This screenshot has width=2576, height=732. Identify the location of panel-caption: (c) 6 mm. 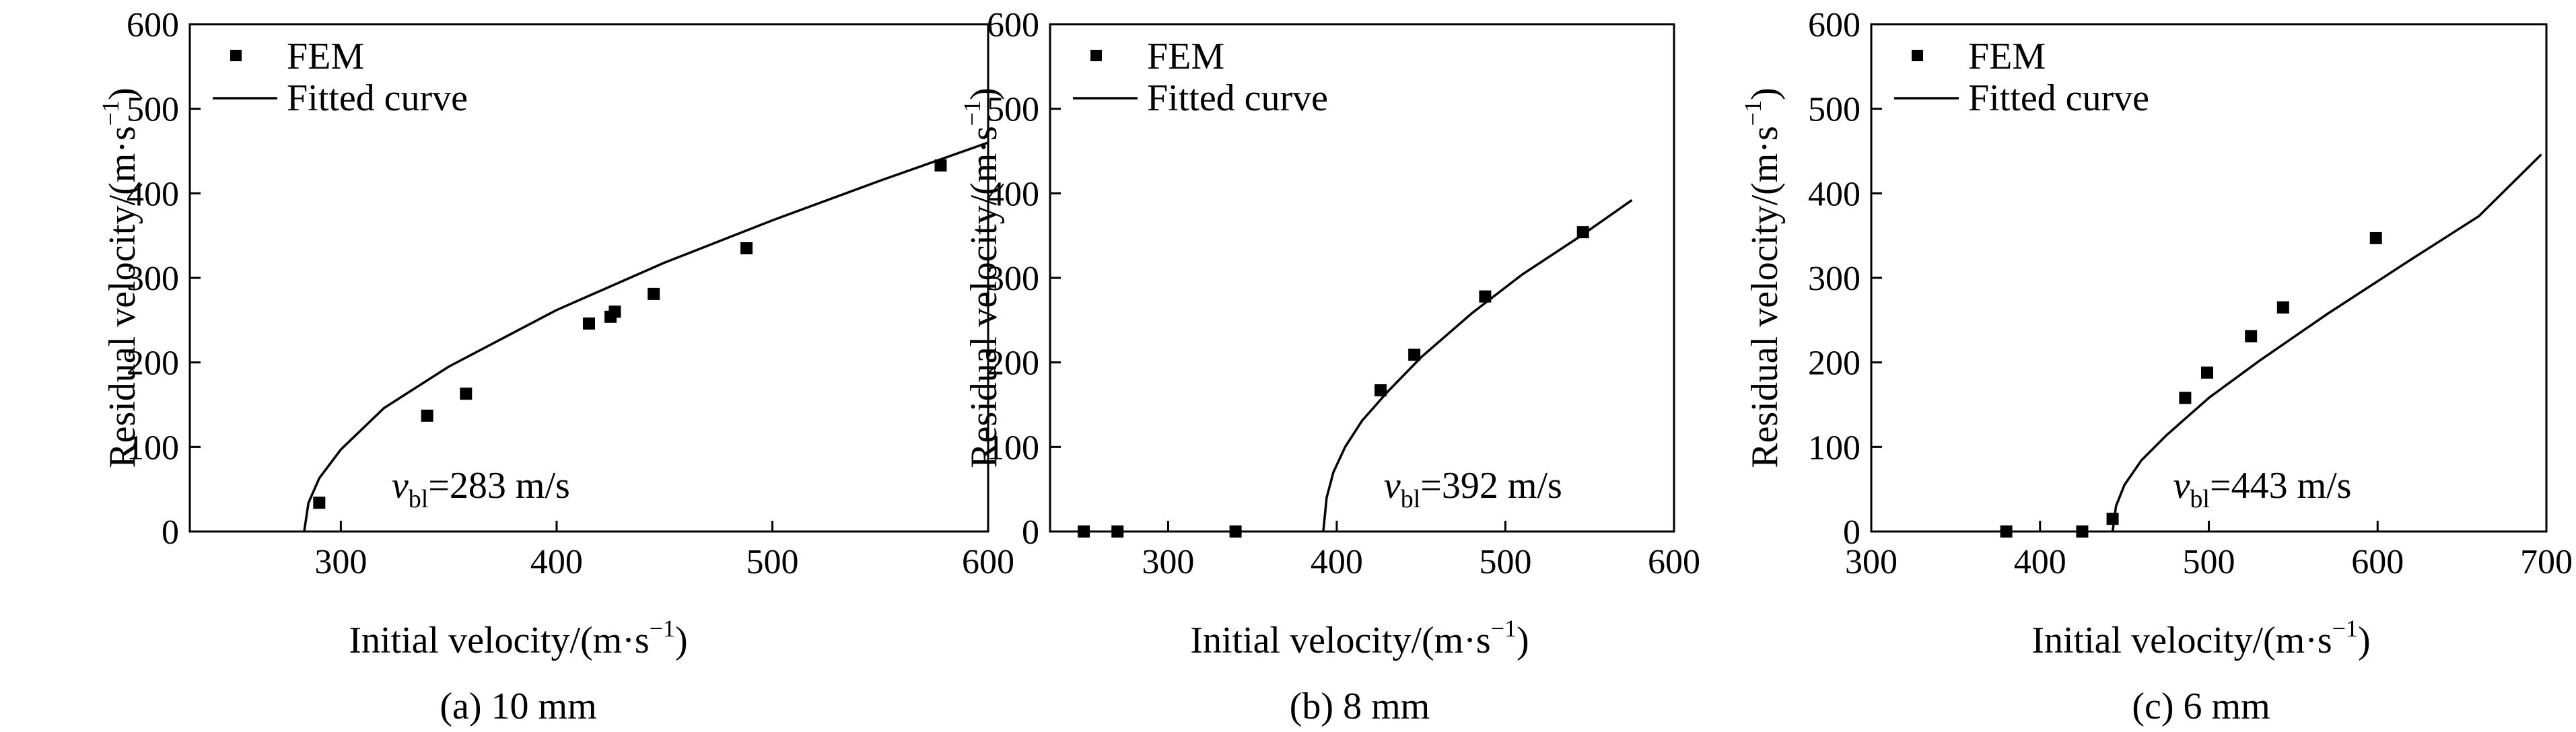
(2201, 706).